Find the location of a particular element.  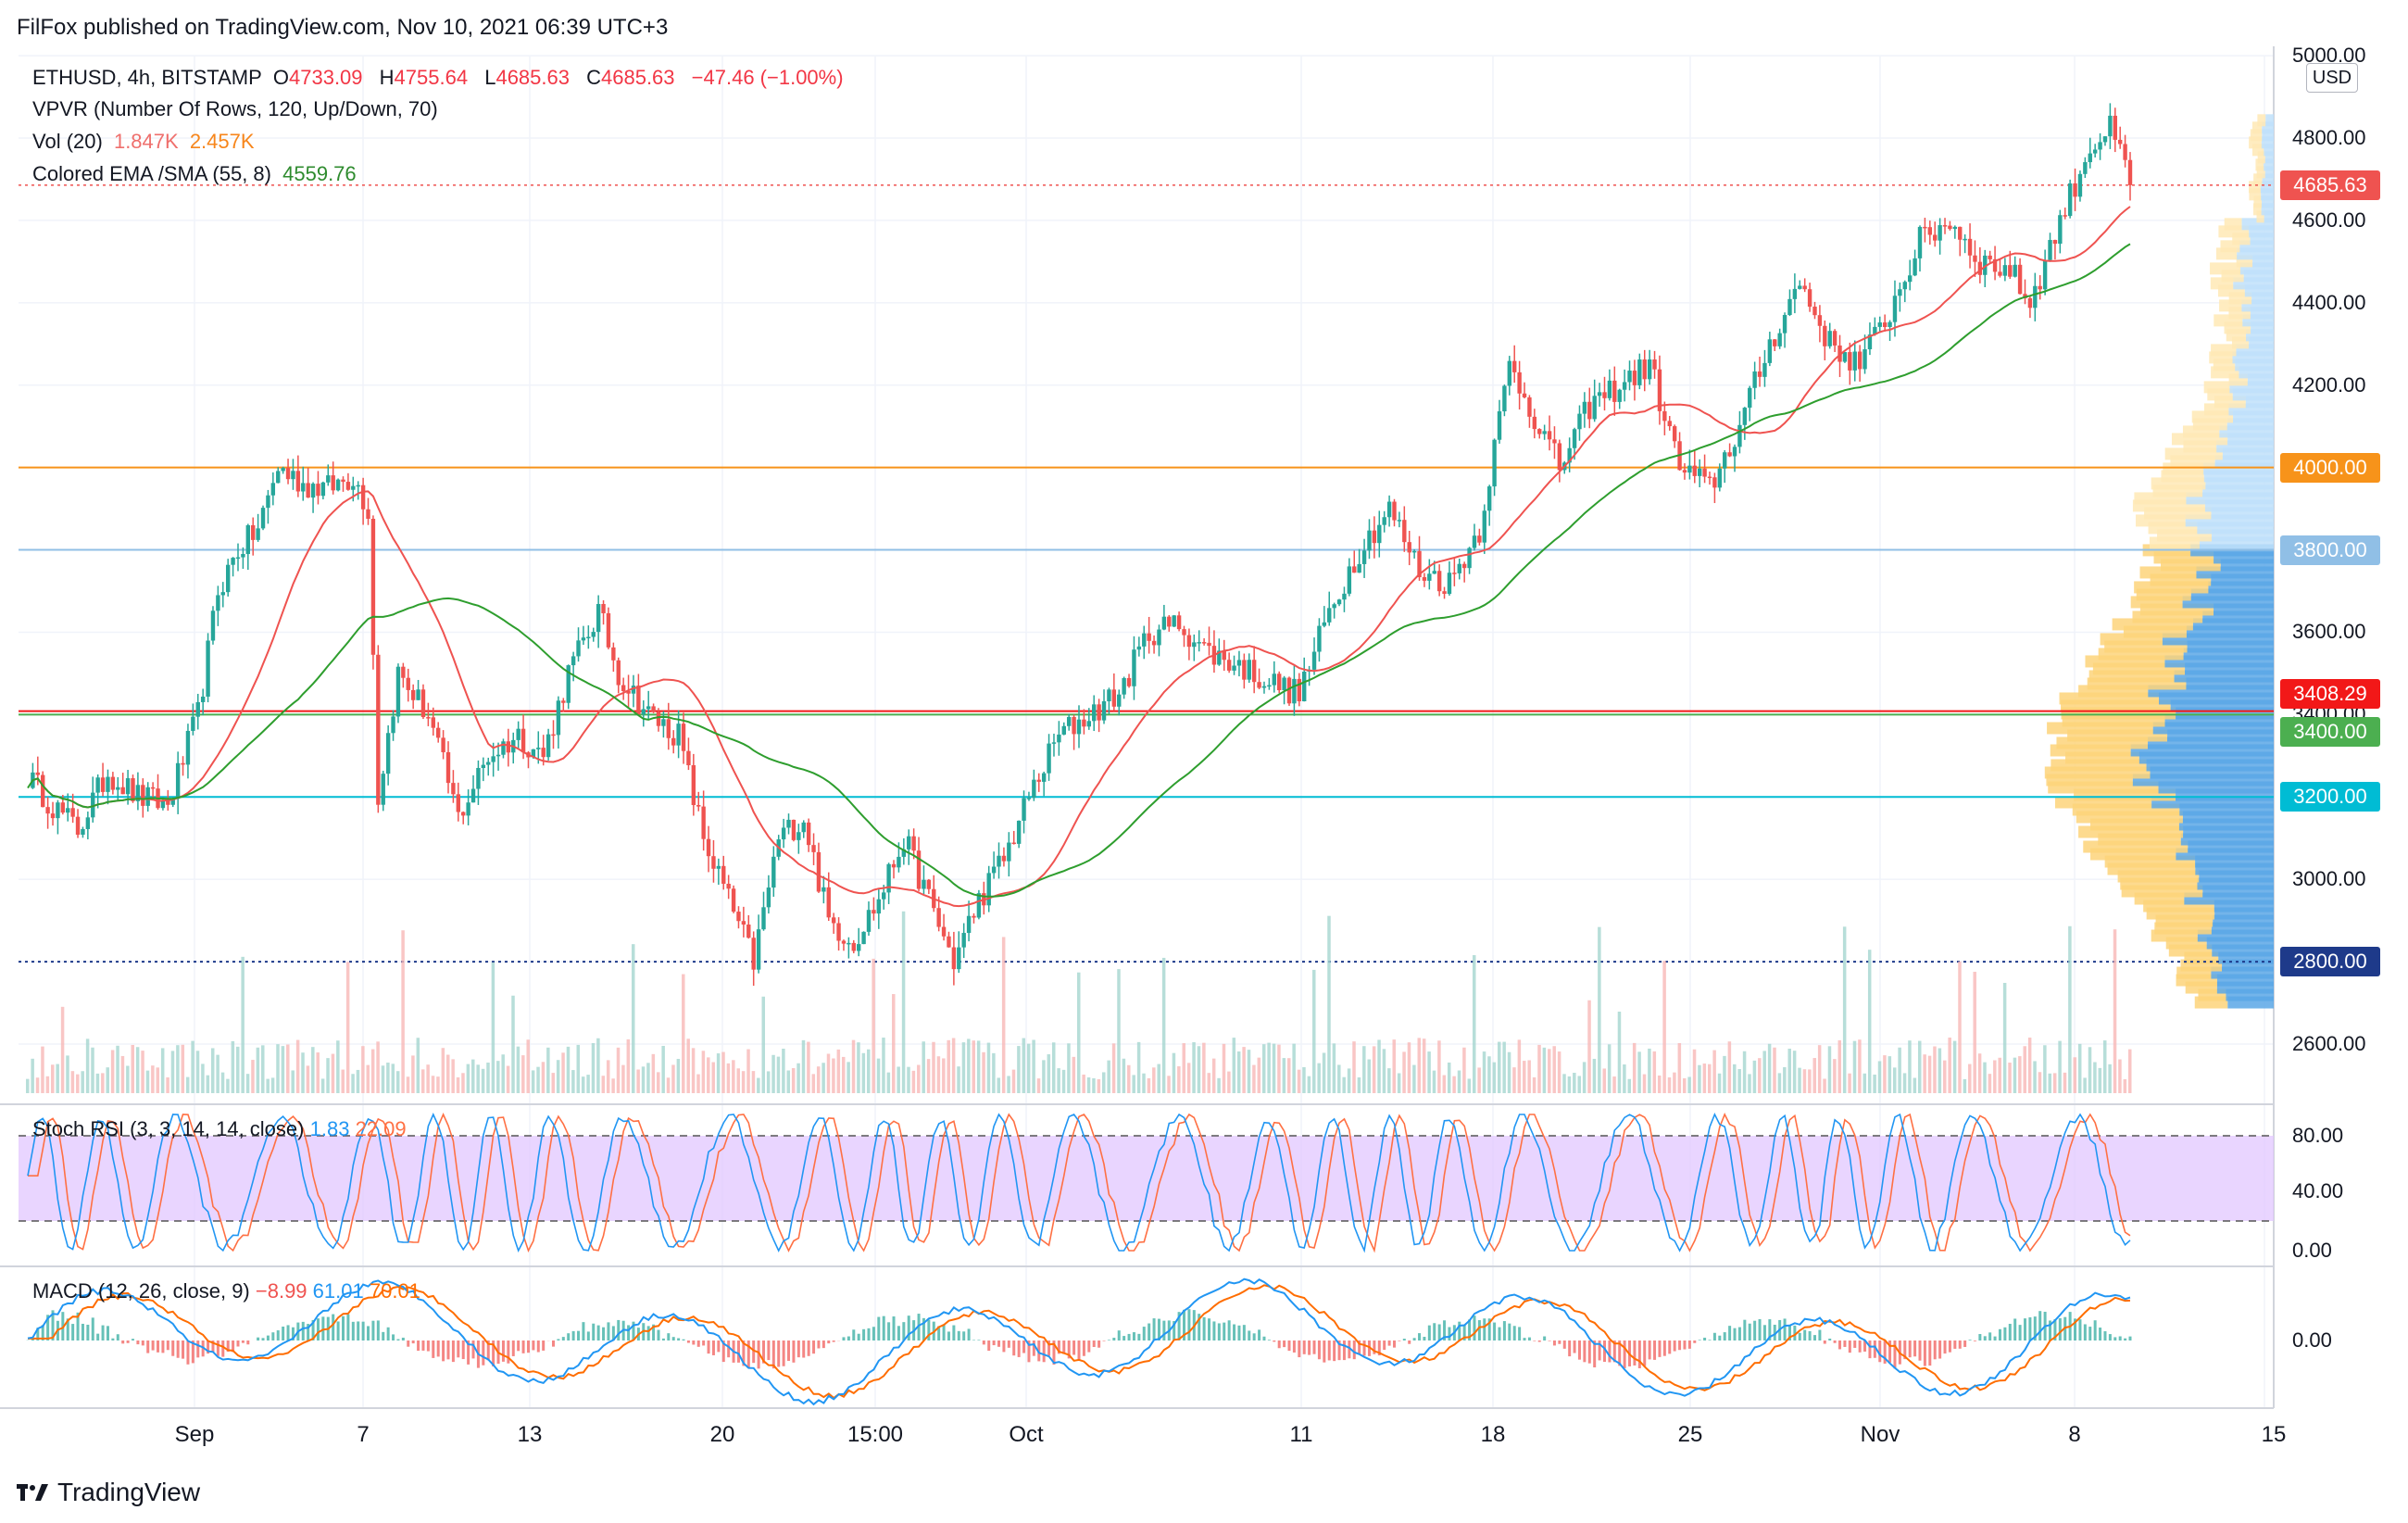

volume-bars is located at coordinates (1079, 1002).